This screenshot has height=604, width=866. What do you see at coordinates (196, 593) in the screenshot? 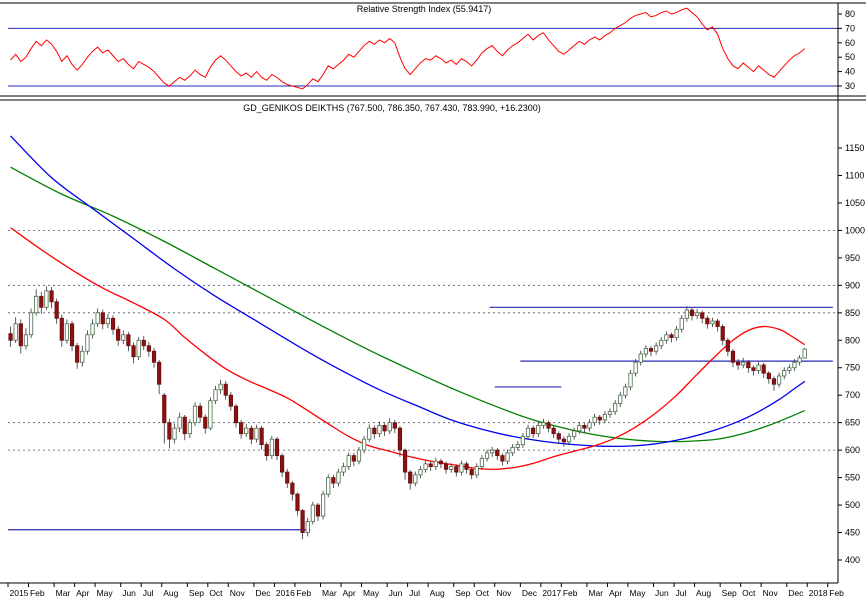
I see `time-axis-label: Sep` at bounding box center [196, 593].